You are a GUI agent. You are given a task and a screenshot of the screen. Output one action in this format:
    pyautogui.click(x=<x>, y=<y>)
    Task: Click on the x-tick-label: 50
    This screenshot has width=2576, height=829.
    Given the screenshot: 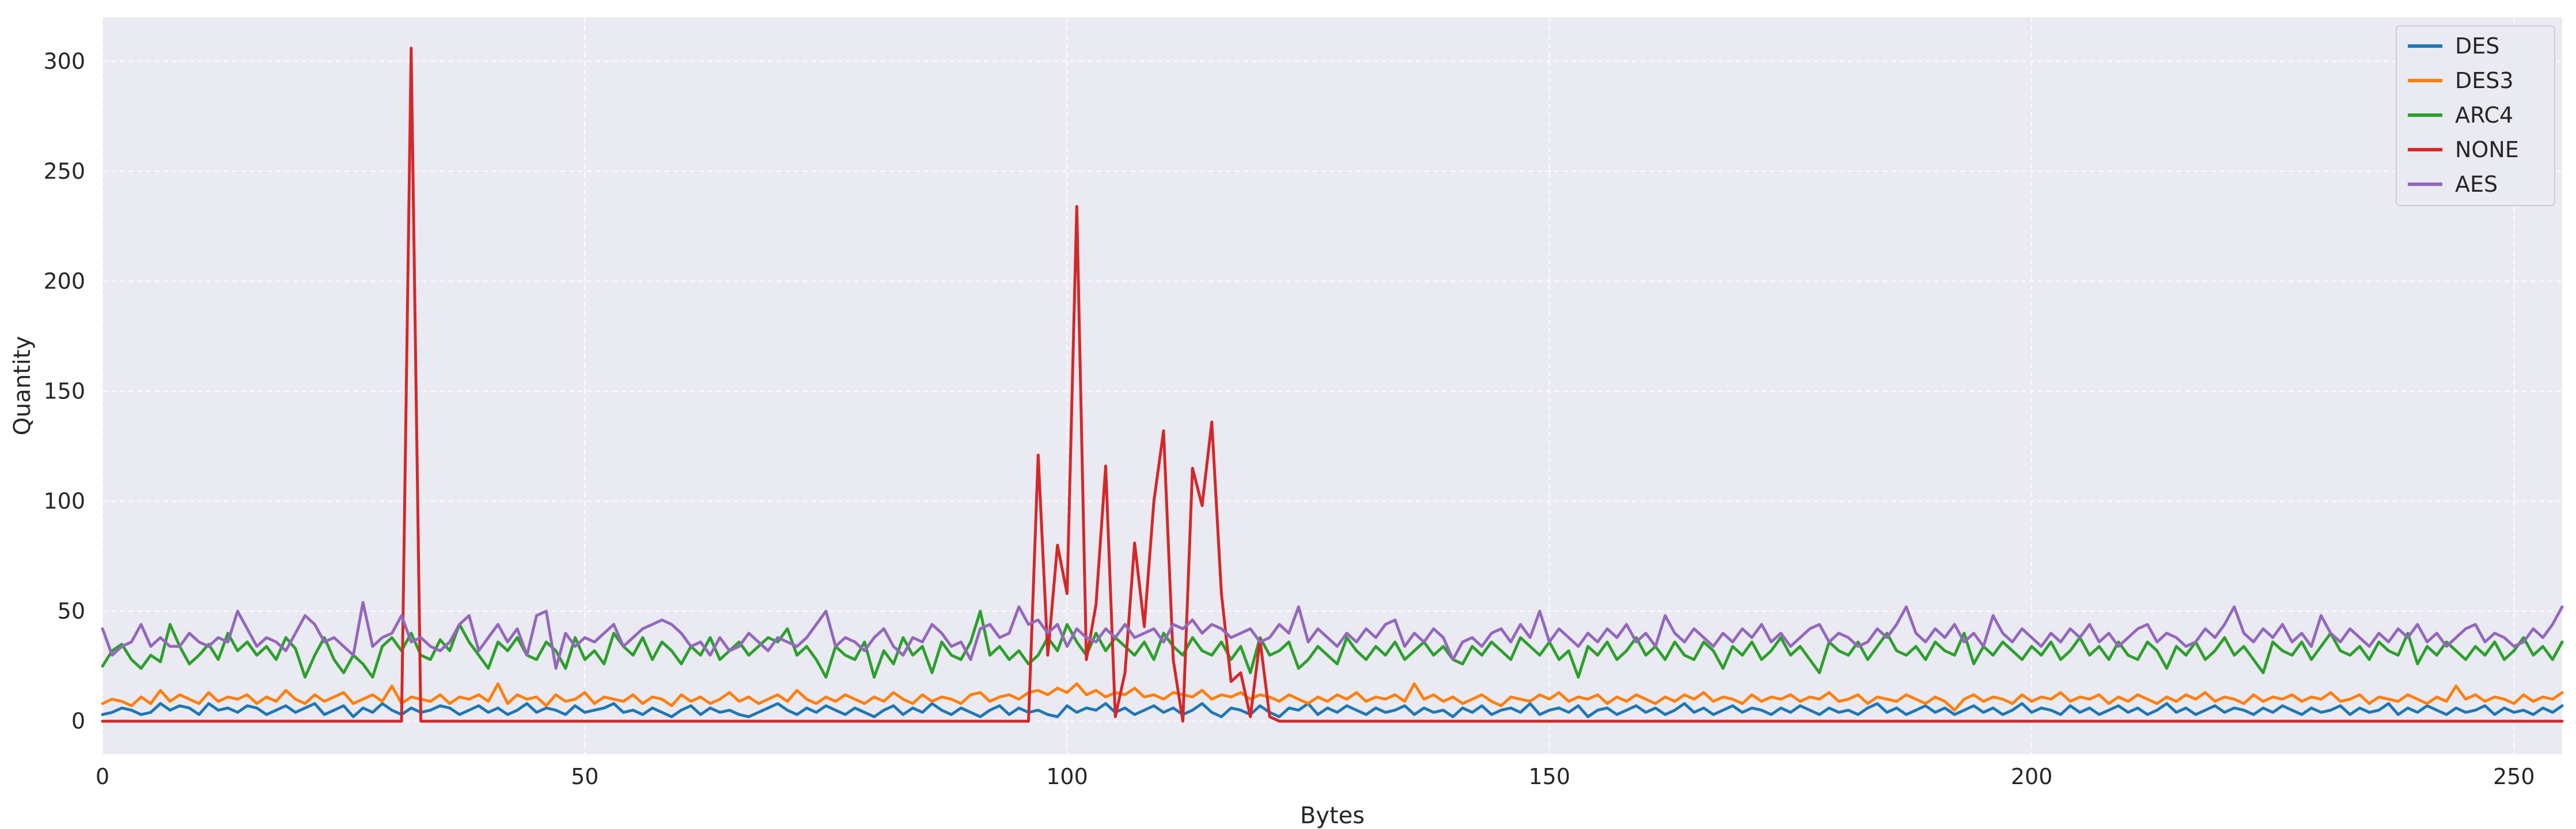 What is the action you would take?
    pyautogui.click(x=584, y=776)
    